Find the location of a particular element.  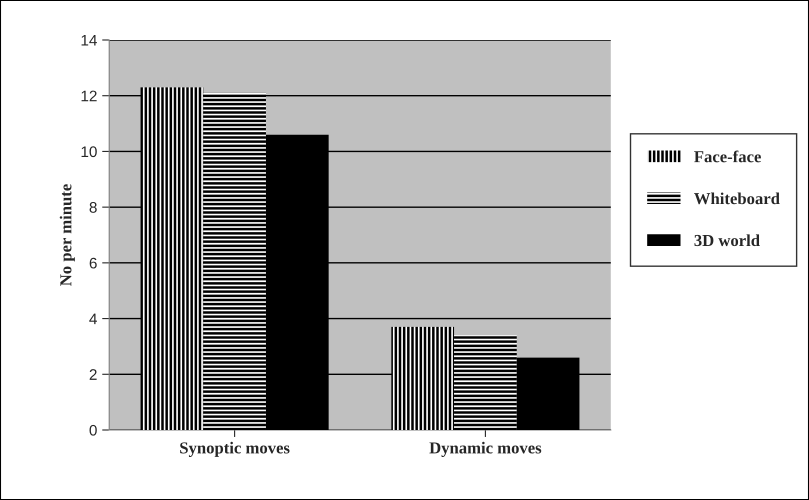

y-tick-label: 10 is located at coordinates (89, 152).